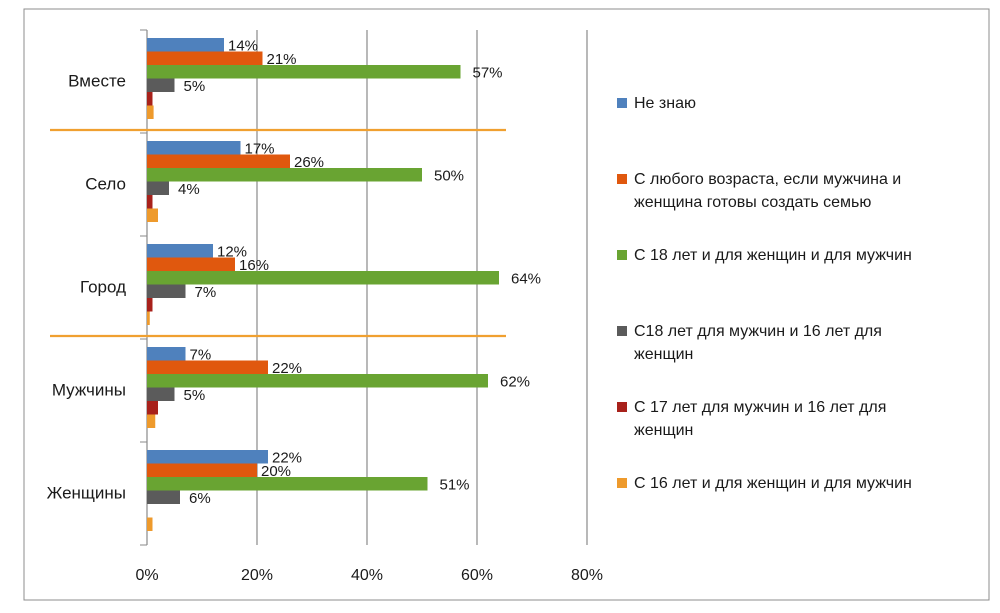 This screenshot has height=613, width=1000. Describe the element at coordinates (243, 46) in the screenshot. I see `data-label: 14%` at that location.